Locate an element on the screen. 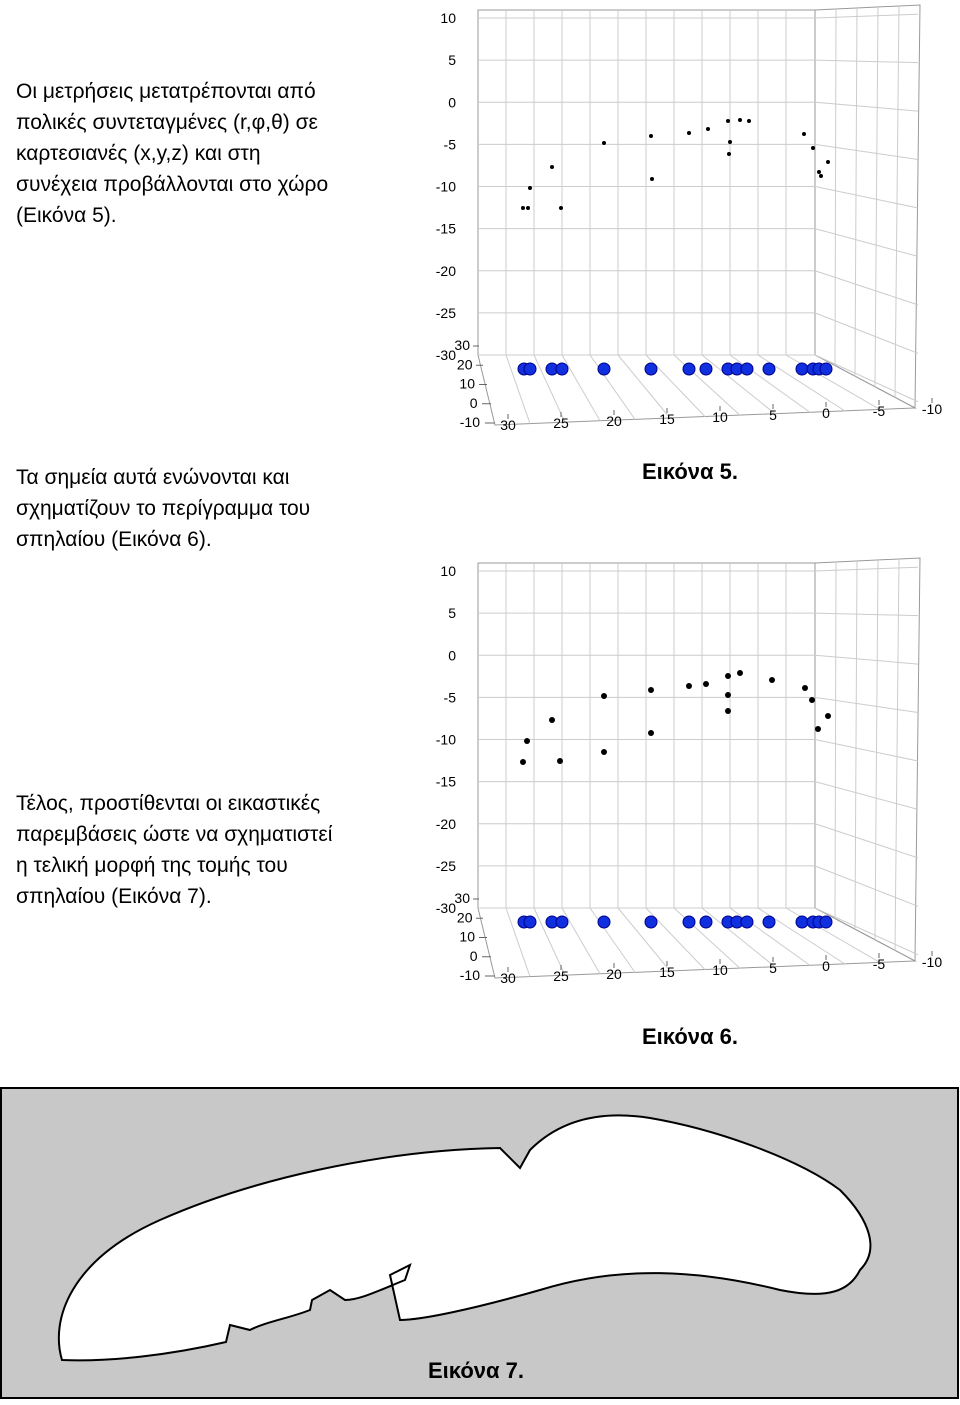 The height and width of the screenshot is (1405, 960). z-tick-label: 5 is located at coordinates (452, 613).